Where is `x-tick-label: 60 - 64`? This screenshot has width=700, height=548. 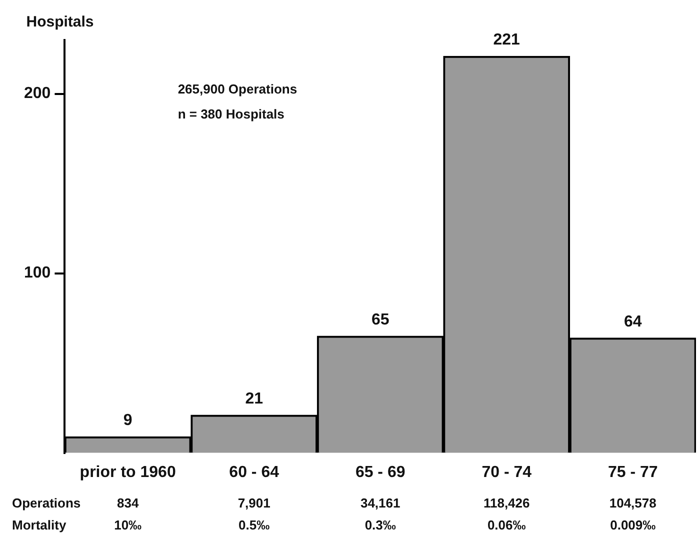
x-tick-label: 60 - 64 is located at coordinates (254, 472).